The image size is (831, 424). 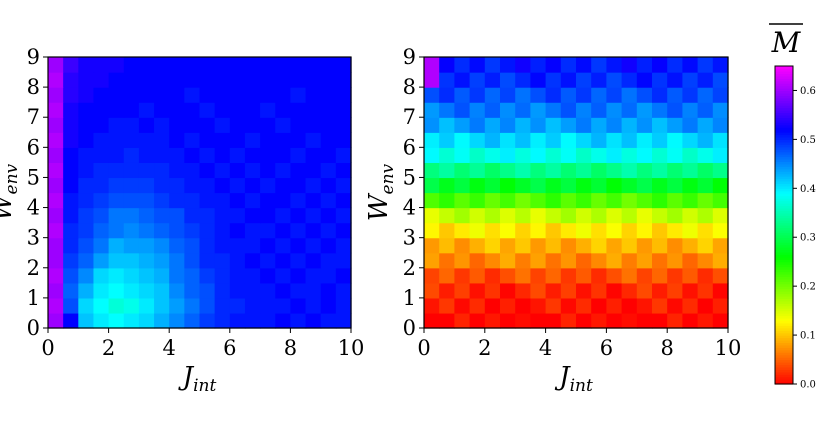 What do you see at coordinates (47, 348) in the screenshot?
I see `x-tick-label: 0` at bounding box center [47, 348].